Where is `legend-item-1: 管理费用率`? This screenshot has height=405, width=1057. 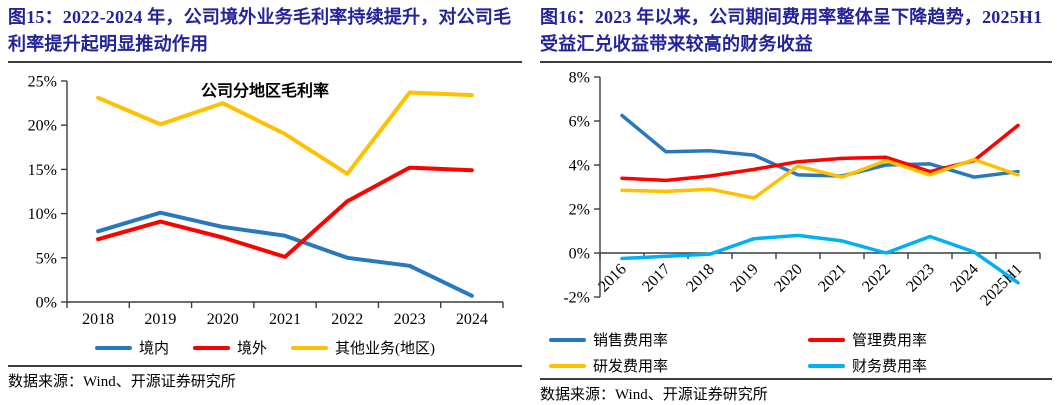 legend-item-1: 管理费用率 is located at coordinates (925, 339).